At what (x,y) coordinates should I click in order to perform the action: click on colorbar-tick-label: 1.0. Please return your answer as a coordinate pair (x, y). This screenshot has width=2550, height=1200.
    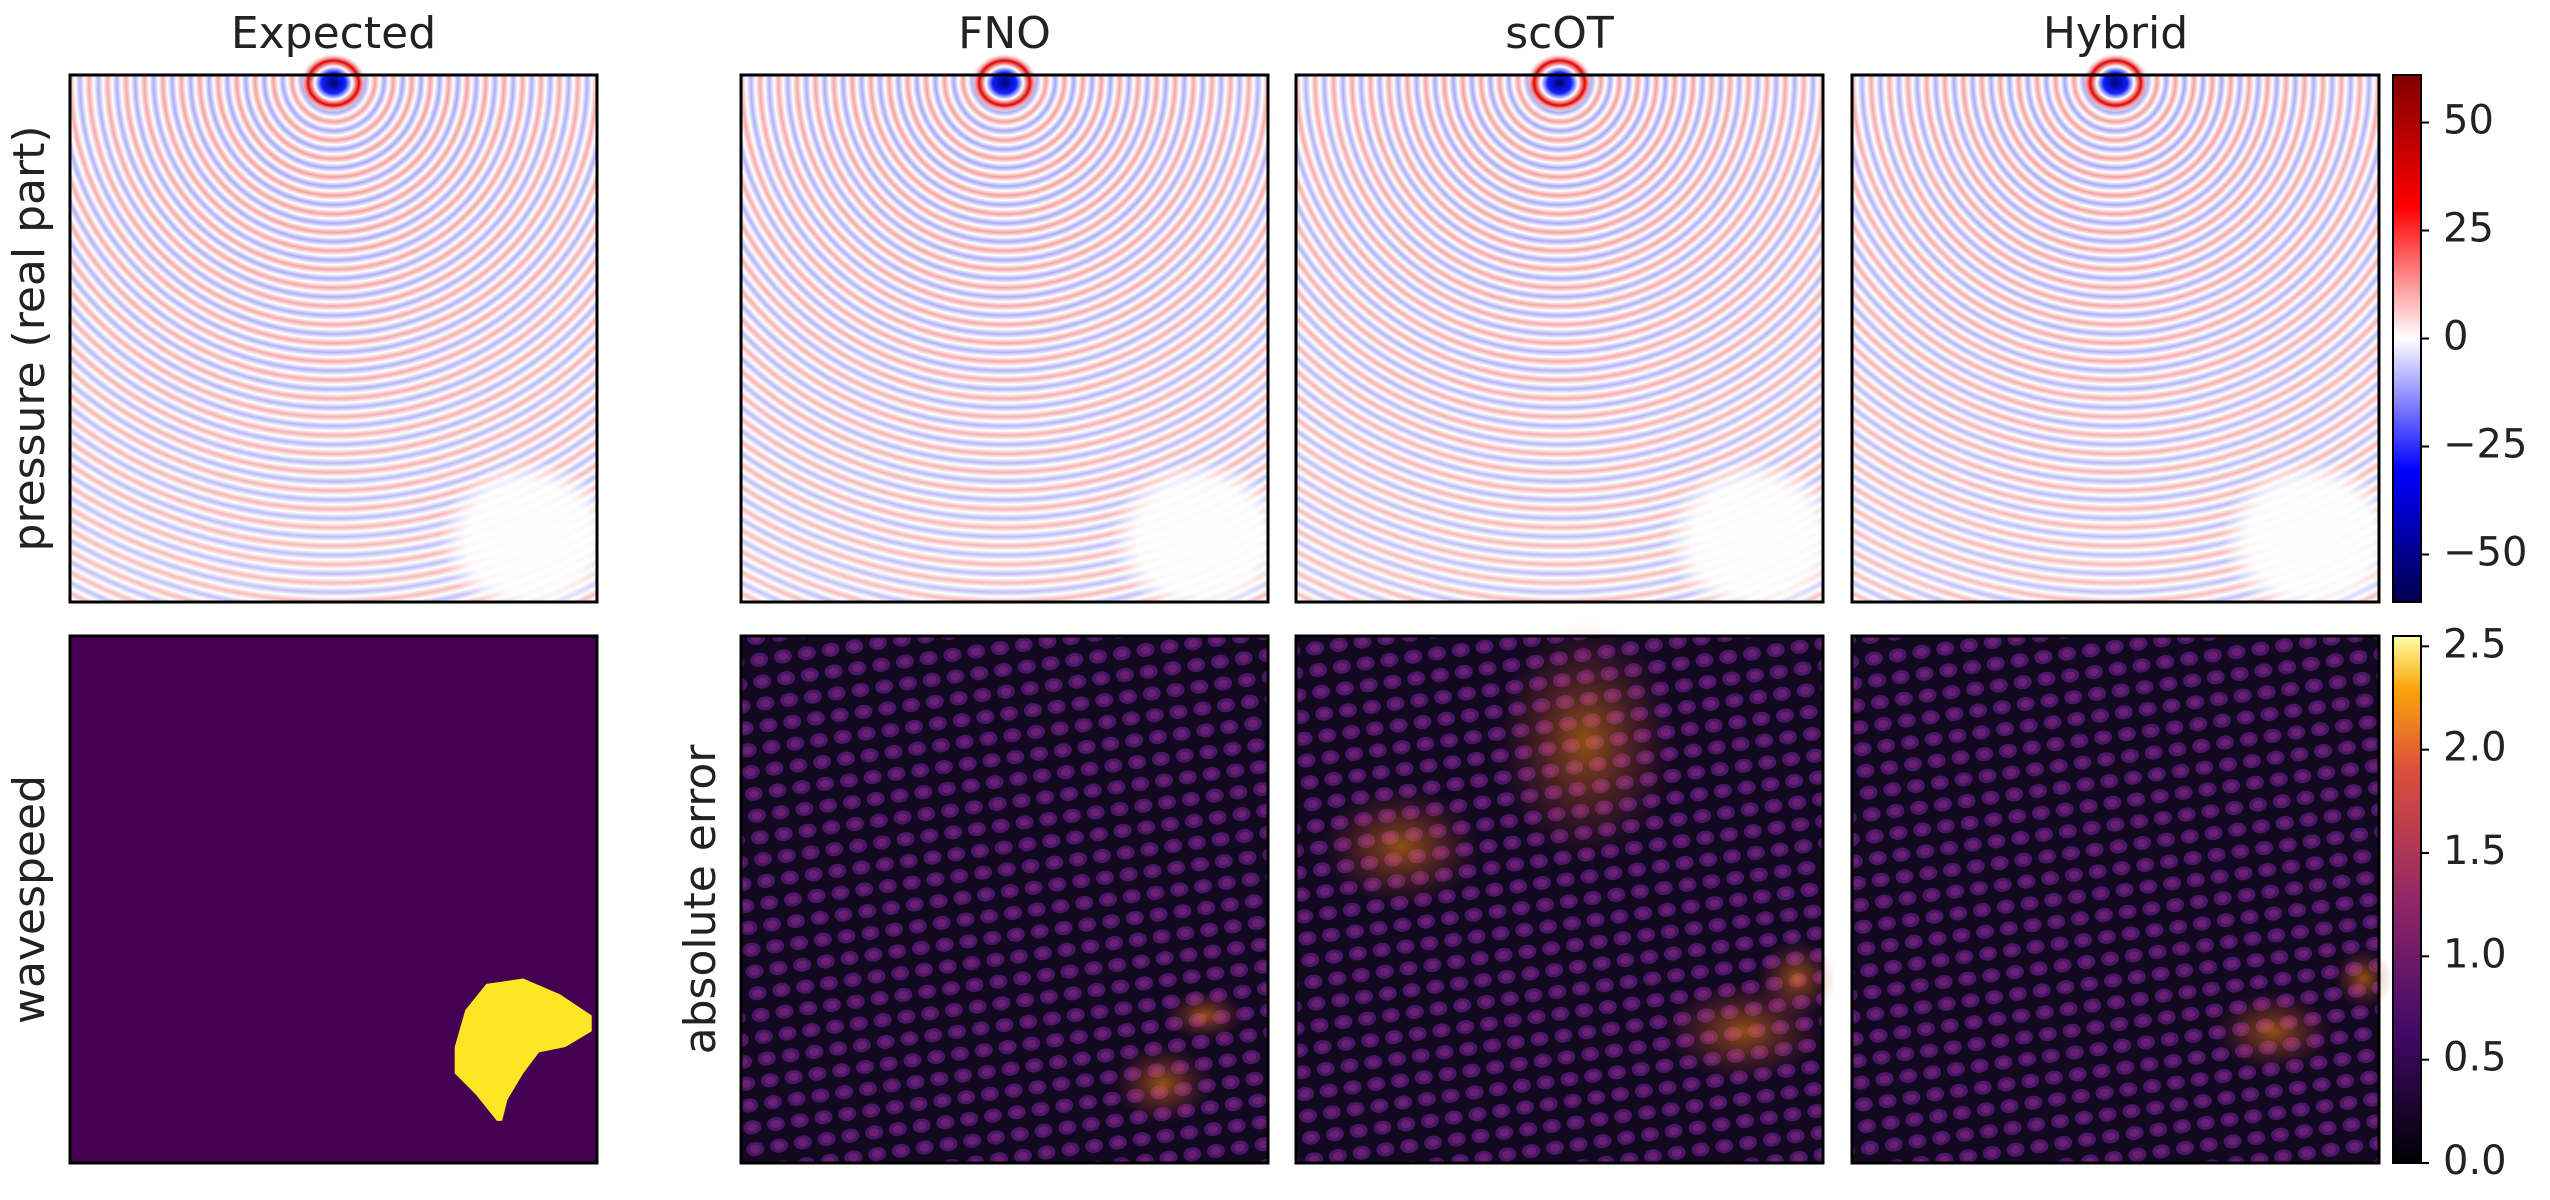
    Looking at the image, I should click on (2475, 954).